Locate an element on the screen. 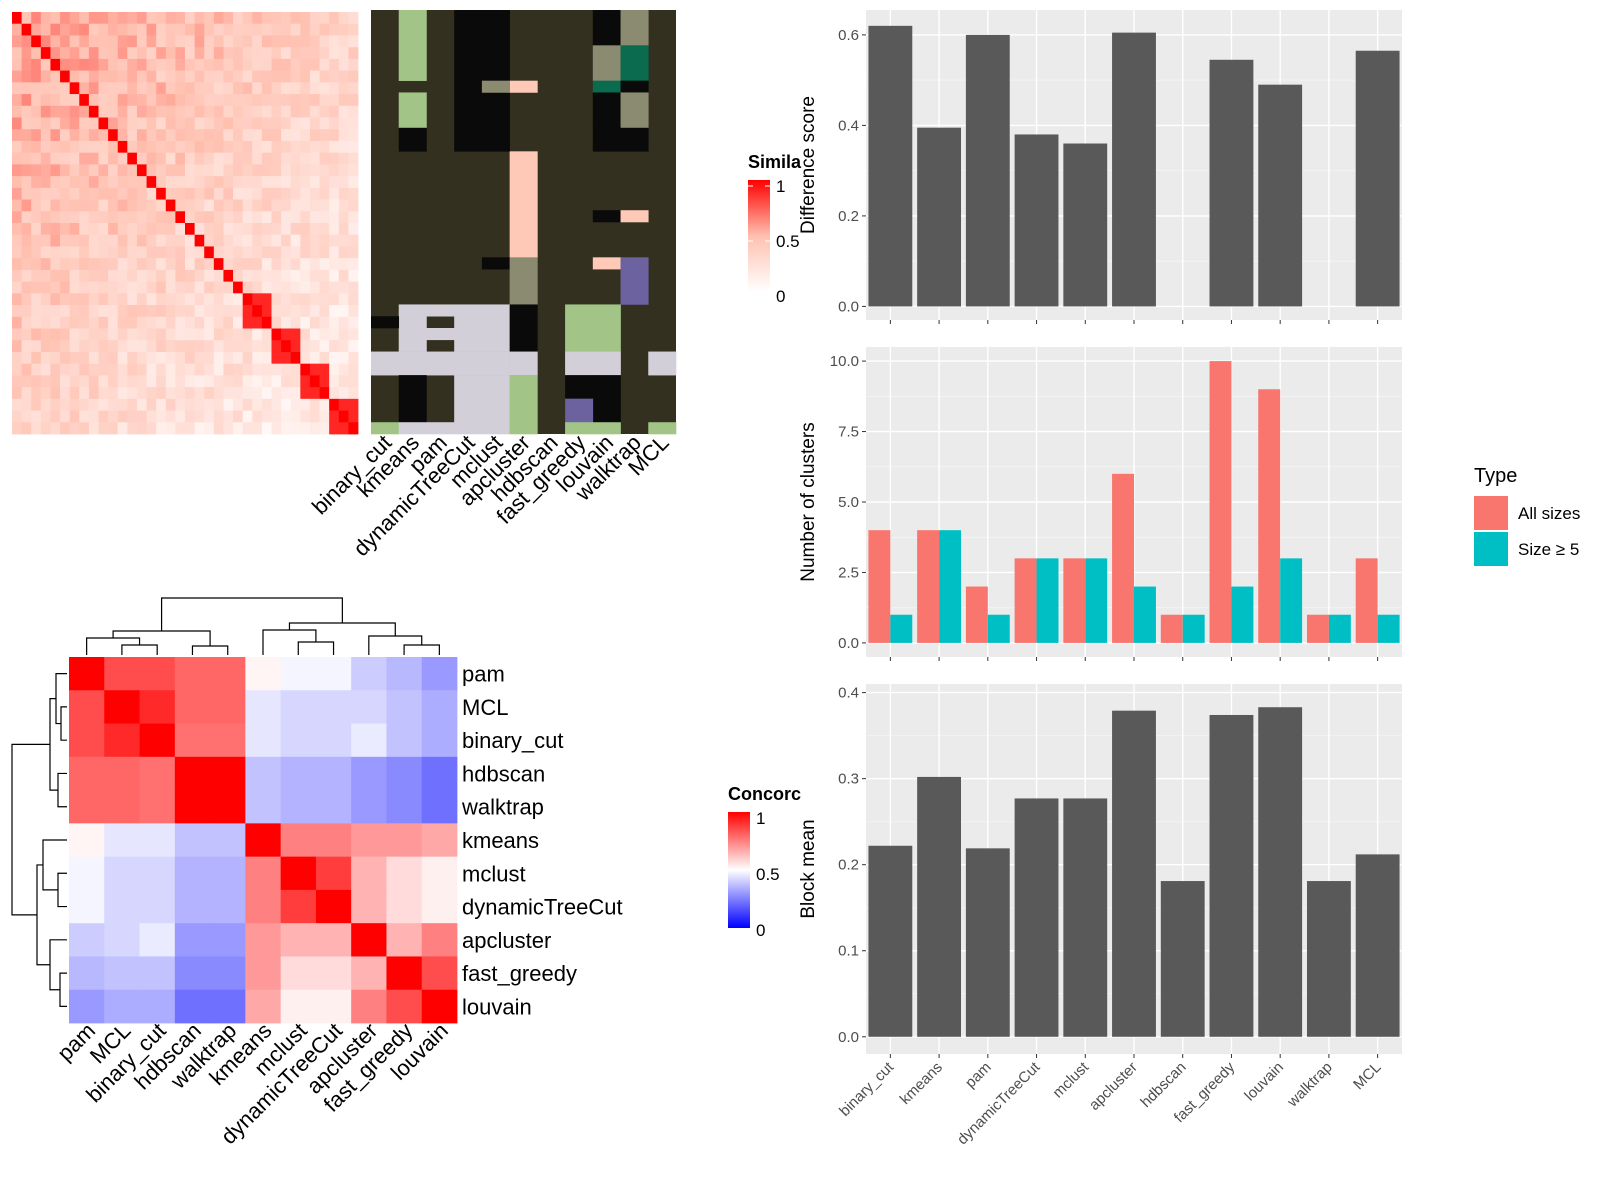  concordance-legend-tick: 0 is located at coordinates (760, 930).